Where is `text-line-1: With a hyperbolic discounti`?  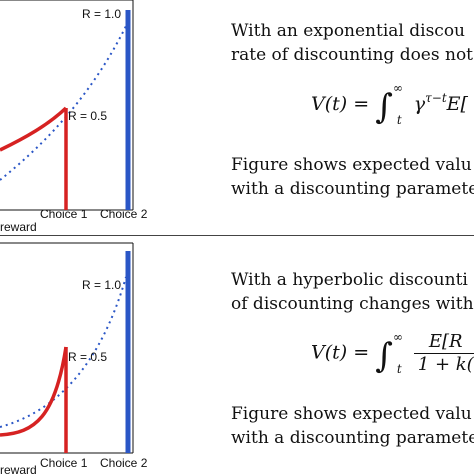
text-line-1: With a hyperbolic discounti is located at coordinates (349, 280).